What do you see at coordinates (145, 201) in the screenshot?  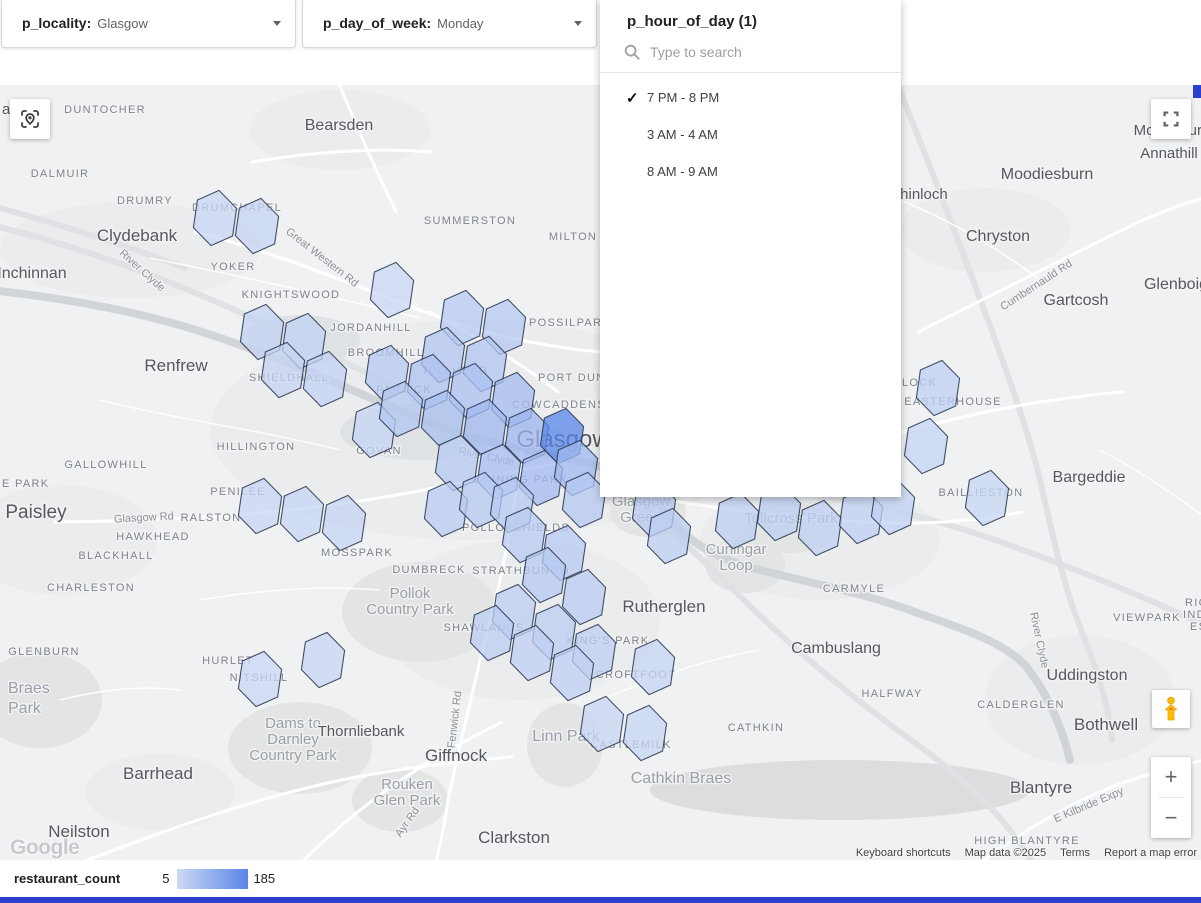 I see `map-label: DRUMRY` at bounding box center [145, 201].